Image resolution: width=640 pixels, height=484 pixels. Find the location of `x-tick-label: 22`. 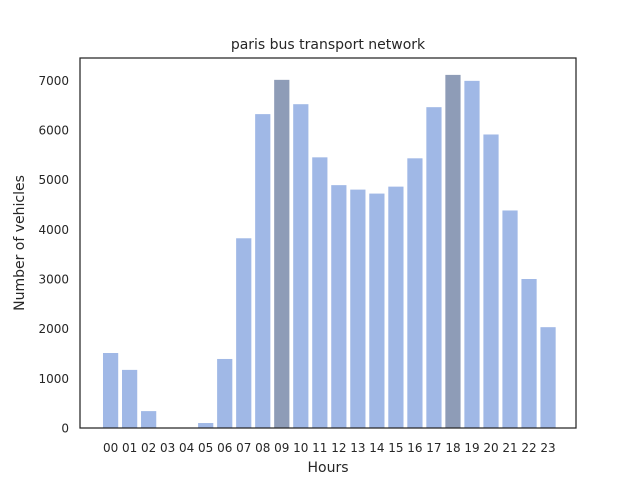

x-tick-label: 22 is located at coordinates (528, 448).